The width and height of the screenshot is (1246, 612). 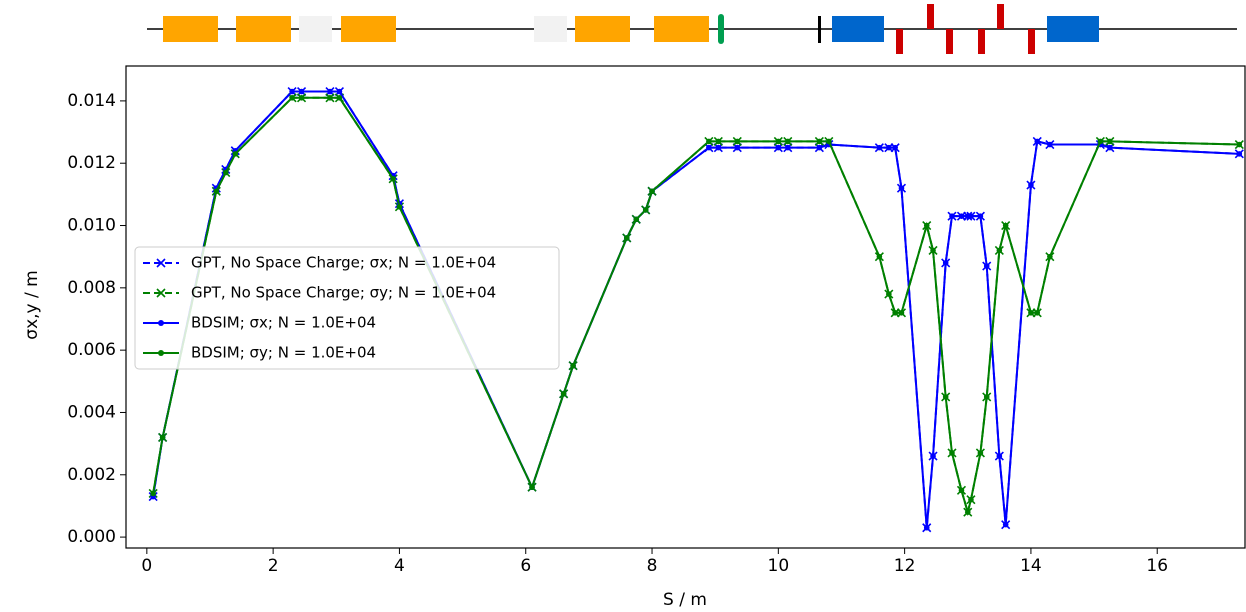 I want to click on y-tick-label: 0.002, so click(x=91, y=475).